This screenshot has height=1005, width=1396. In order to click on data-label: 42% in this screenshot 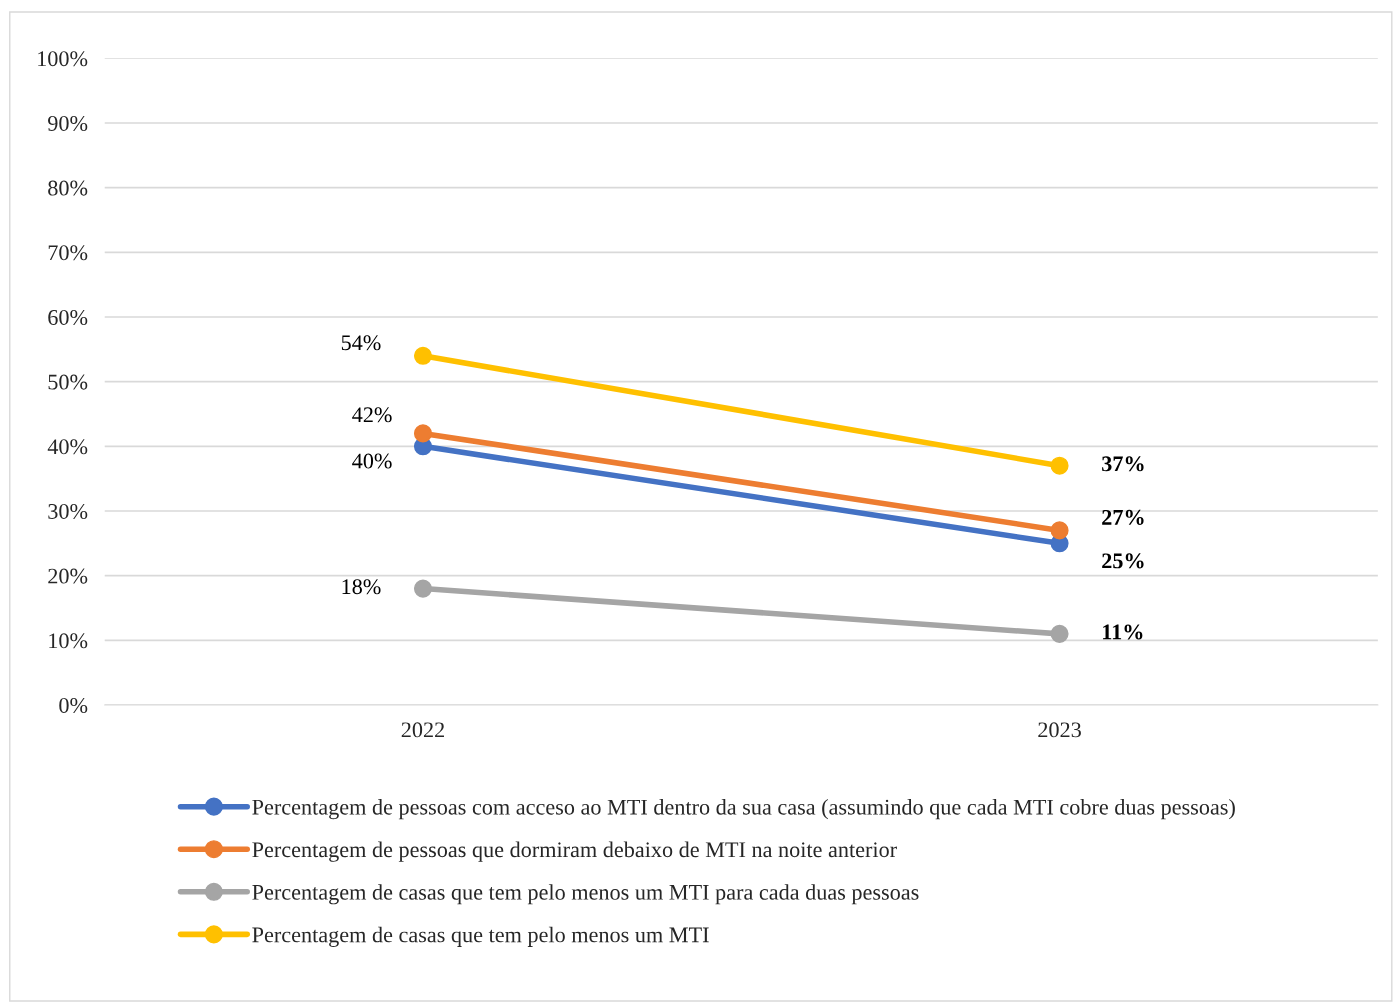, I will do `click(372, 415)`.